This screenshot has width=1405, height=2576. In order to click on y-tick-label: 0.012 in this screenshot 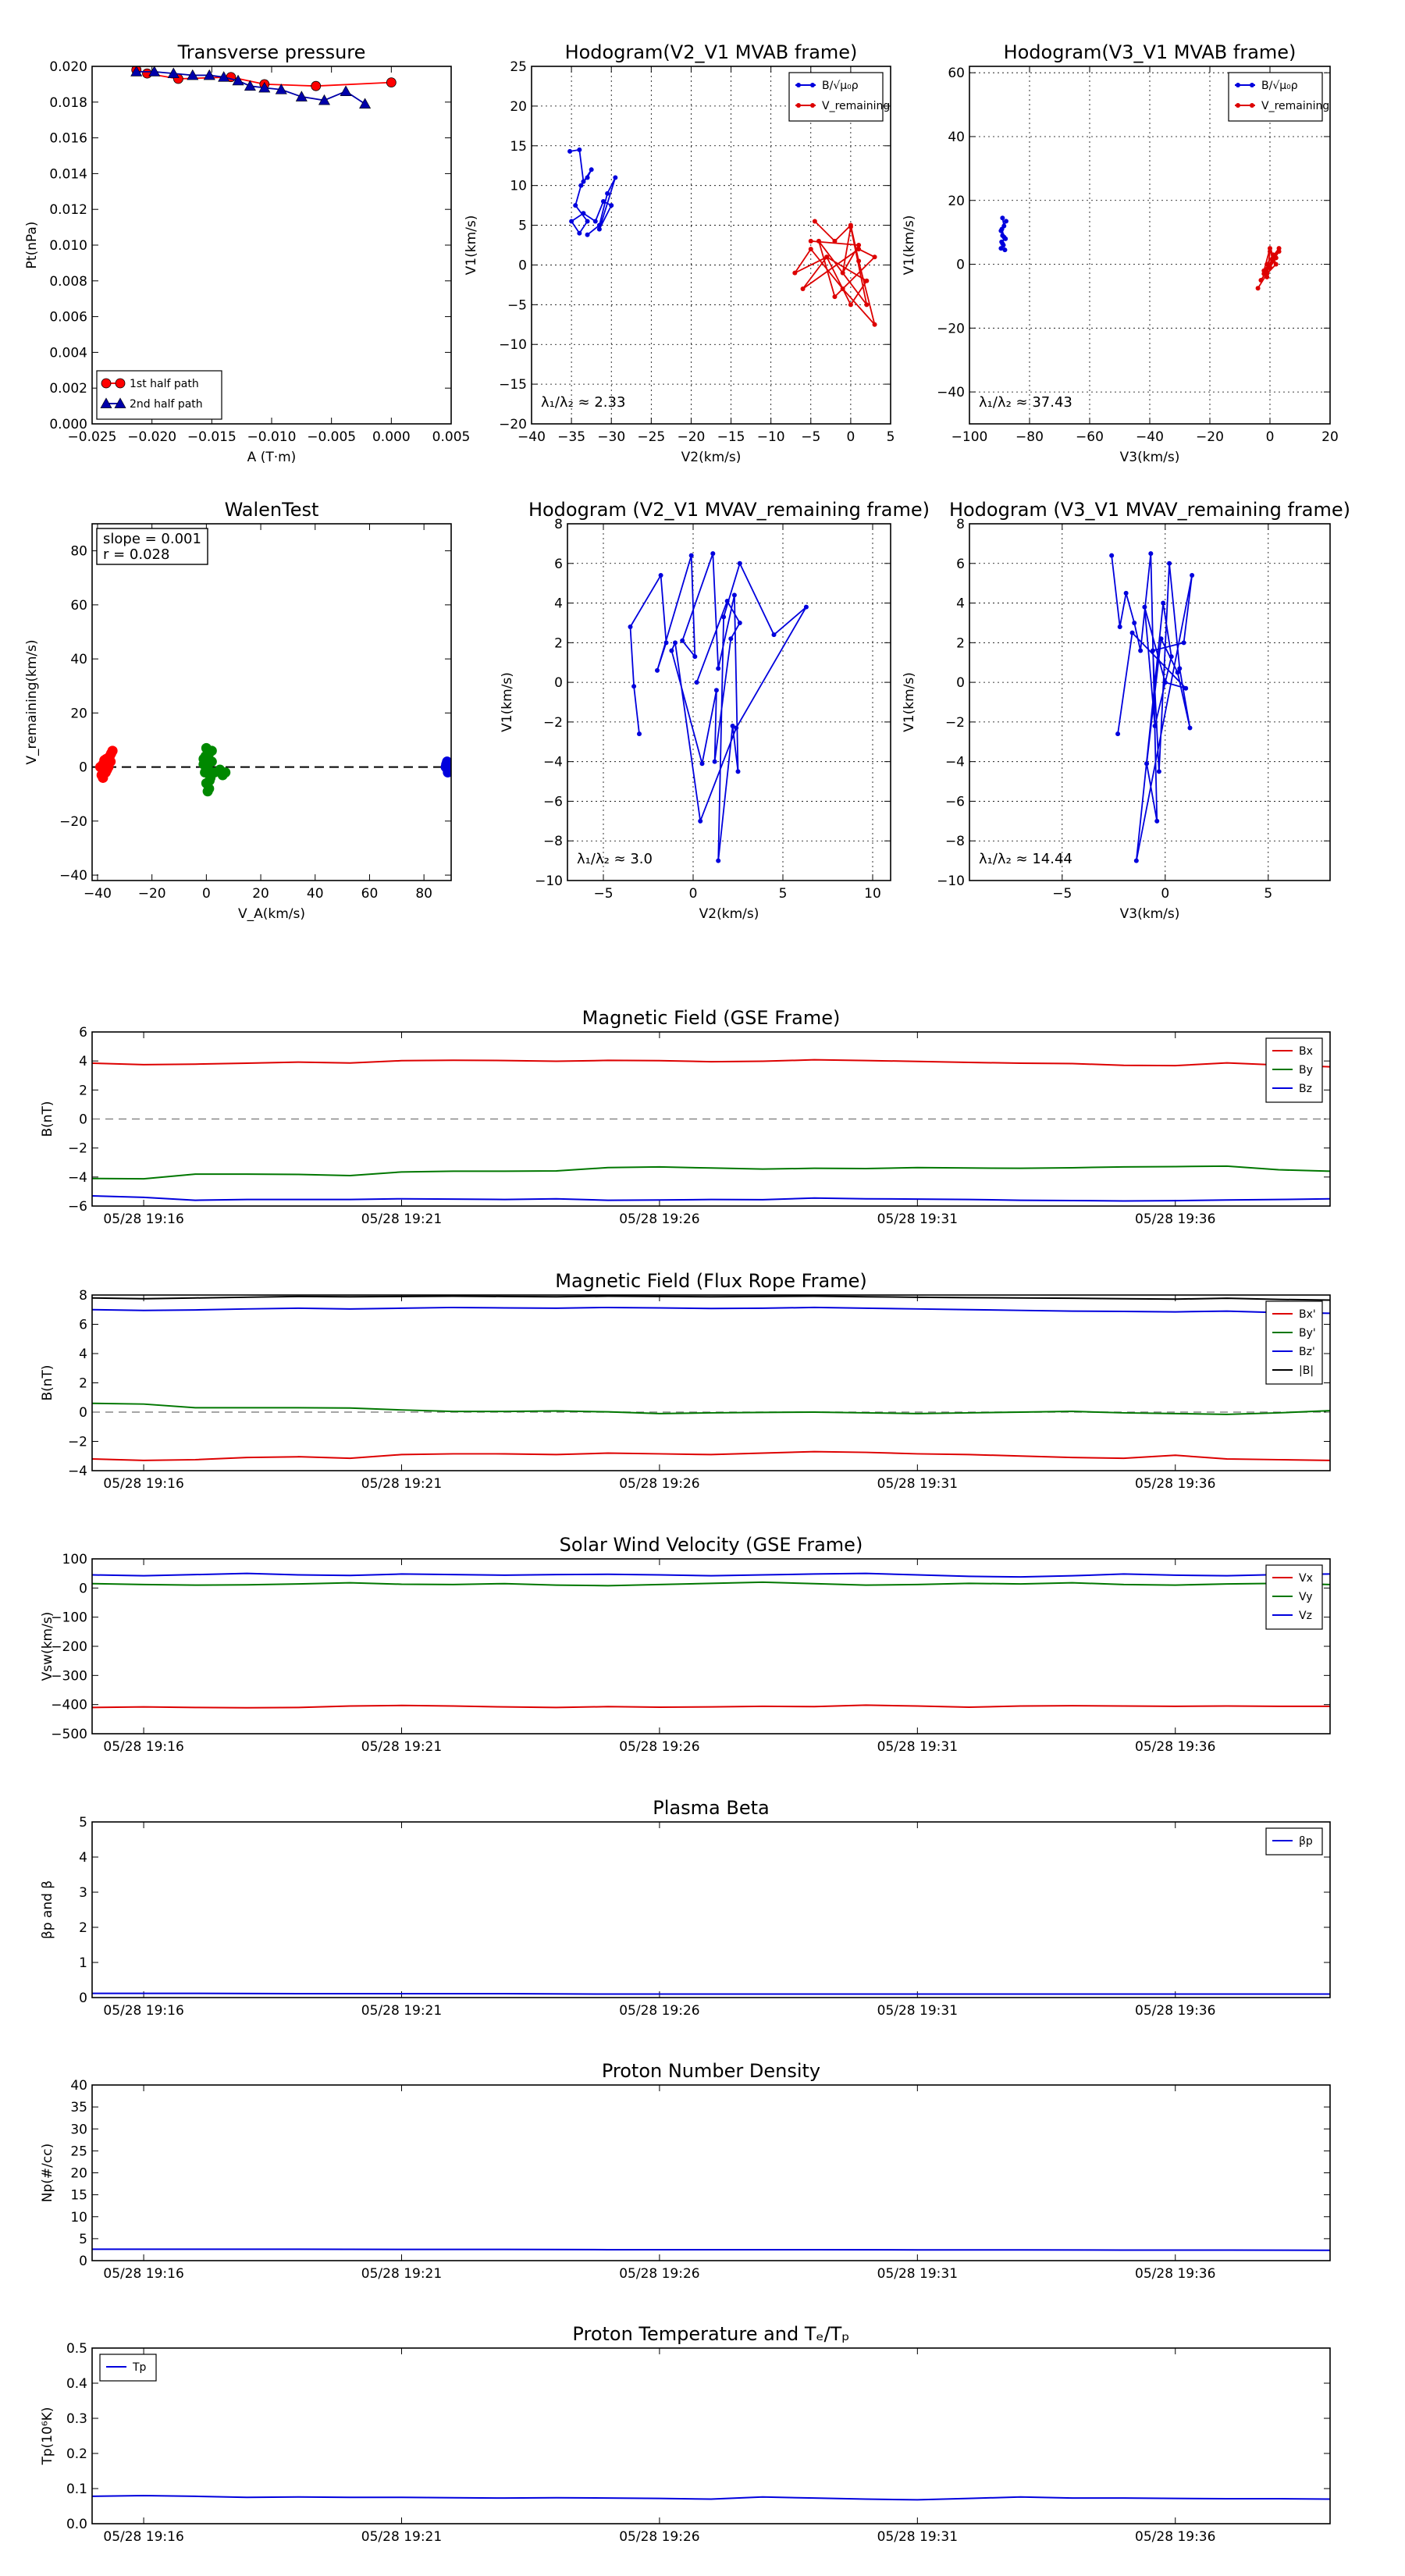, I will do `click(68, 210)`.